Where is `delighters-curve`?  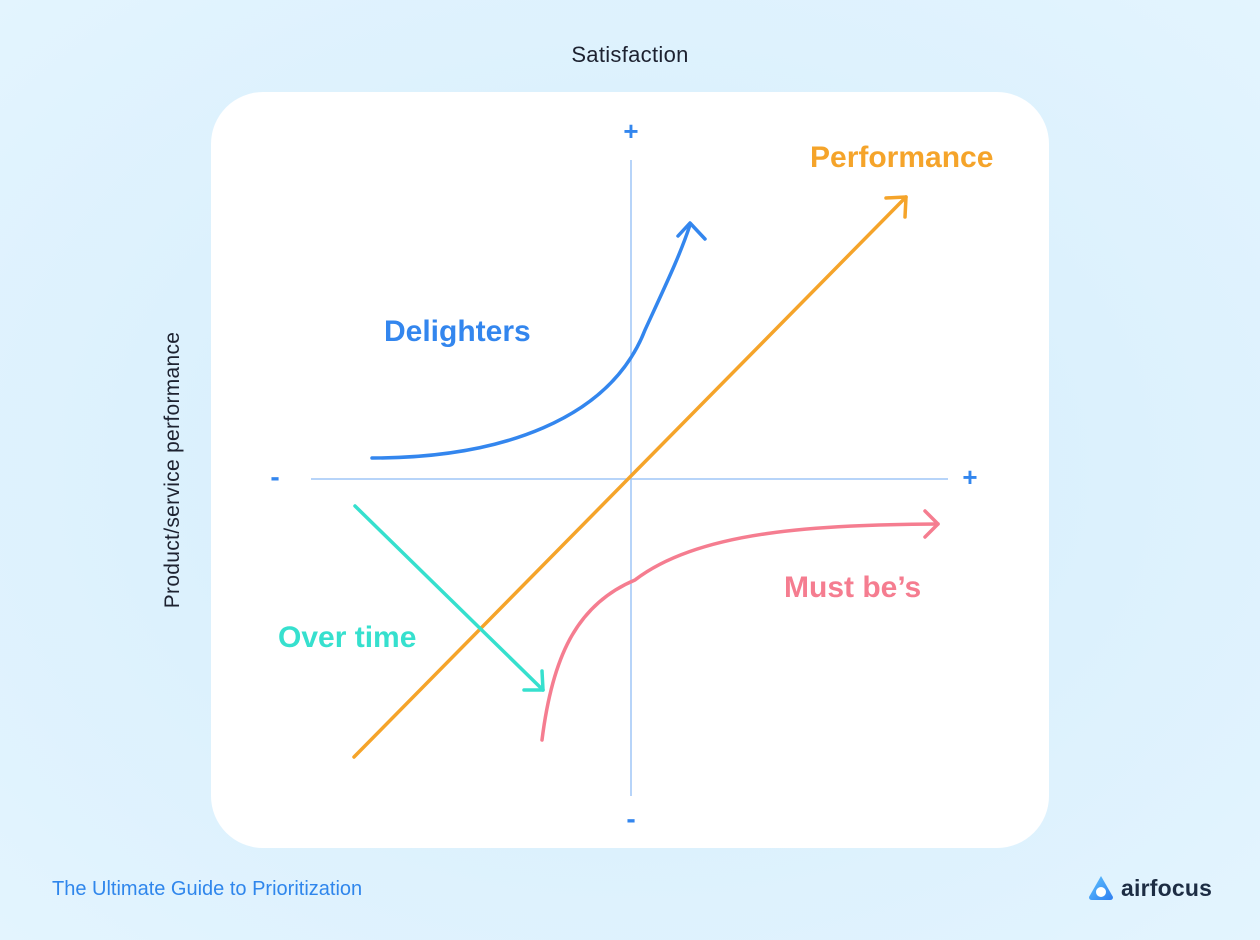 delighters-curve is located at coordinates (538, 340).